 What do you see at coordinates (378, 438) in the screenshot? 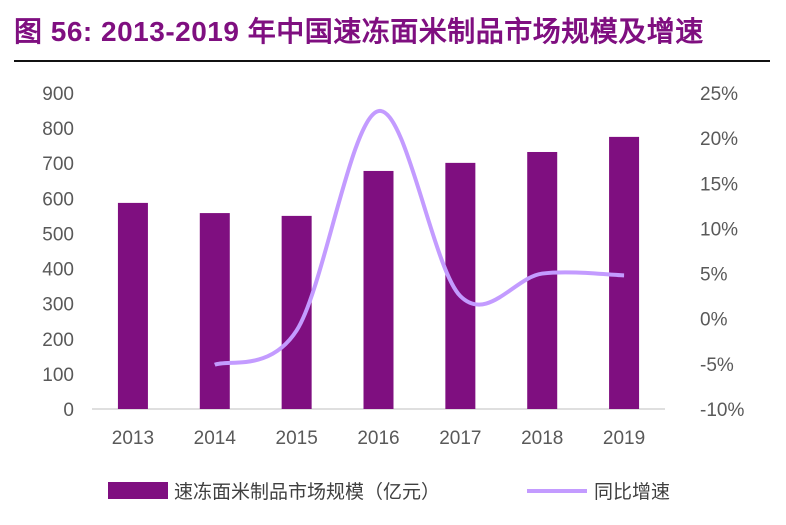
I see `x-tick-label: 2016` at bounding box center [378, 438].